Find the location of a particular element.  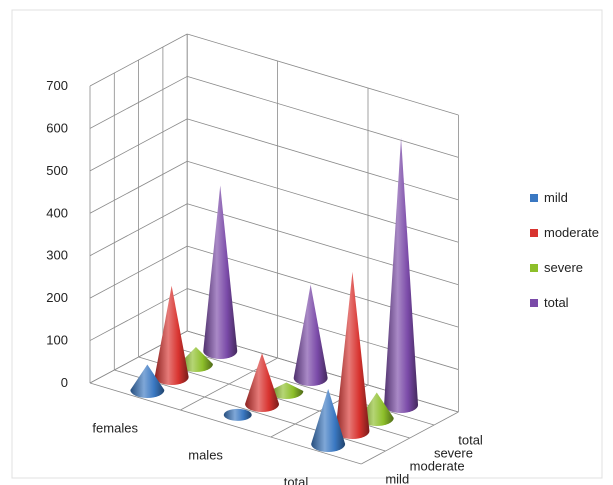

cone-moderate-total is located at coordinates (352, 355).